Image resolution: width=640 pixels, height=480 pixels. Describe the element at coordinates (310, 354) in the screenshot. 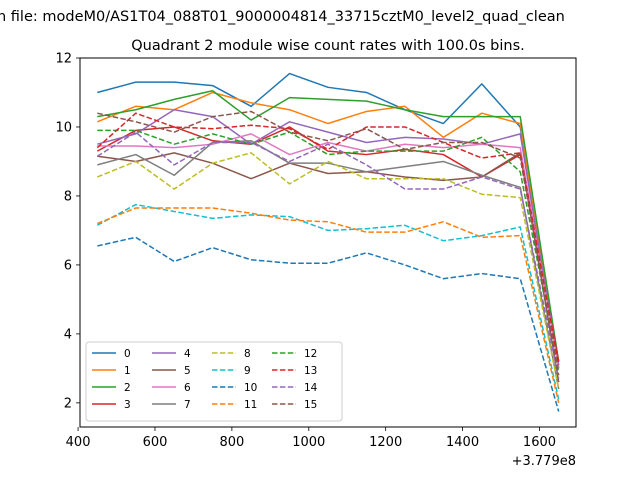

I see `legend-label-12: 12` at that location.